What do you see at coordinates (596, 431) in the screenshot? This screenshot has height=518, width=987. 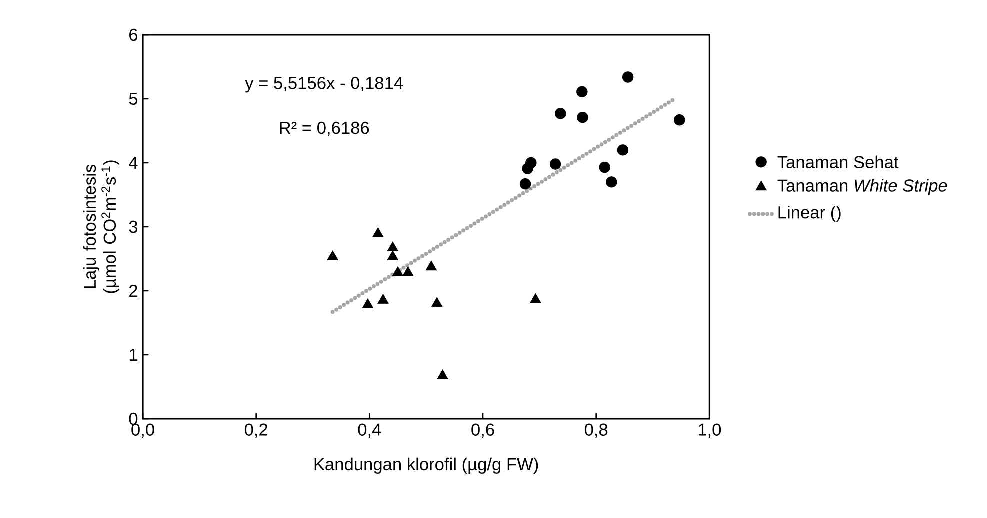 I see `x-tick-label: 0,8` at bounding box center [596, 431].